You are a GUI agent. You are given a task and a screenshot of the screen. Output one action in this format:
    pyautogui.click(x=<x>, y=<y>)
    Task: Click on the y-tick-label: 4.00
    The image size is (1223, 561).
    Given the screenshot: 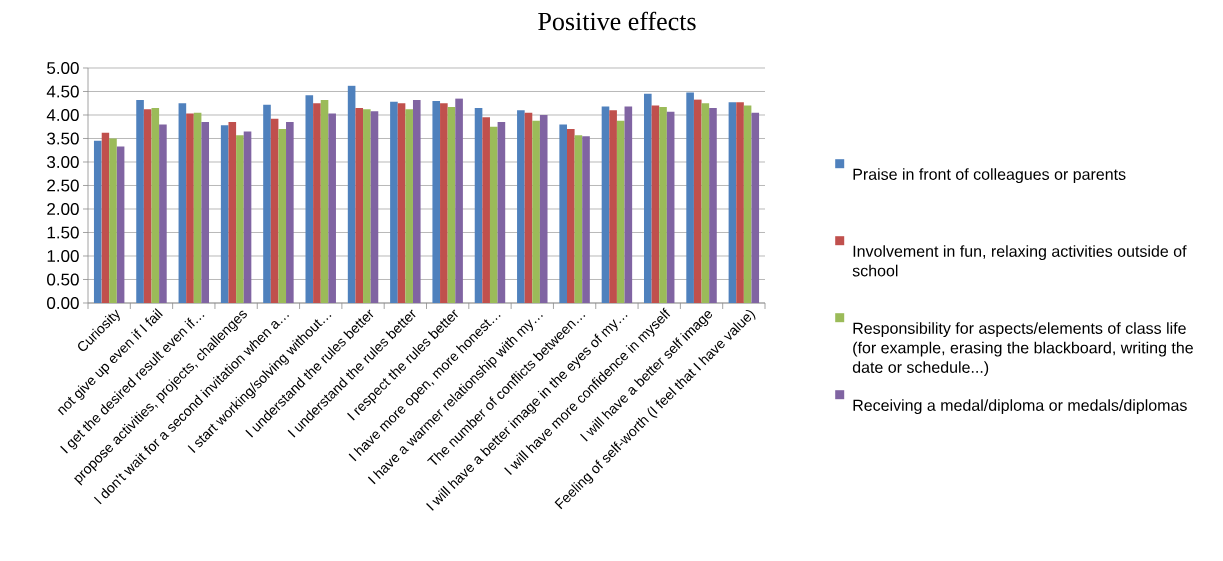 What is the action you would take?
    pyautogui.click(x=62, y=115)
    